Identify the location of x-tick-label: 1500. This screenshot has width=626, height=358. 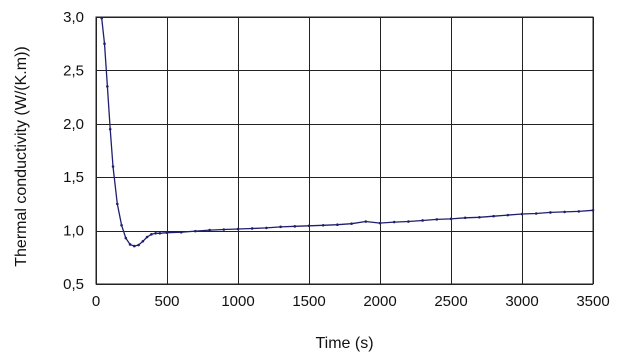
(308, 301).